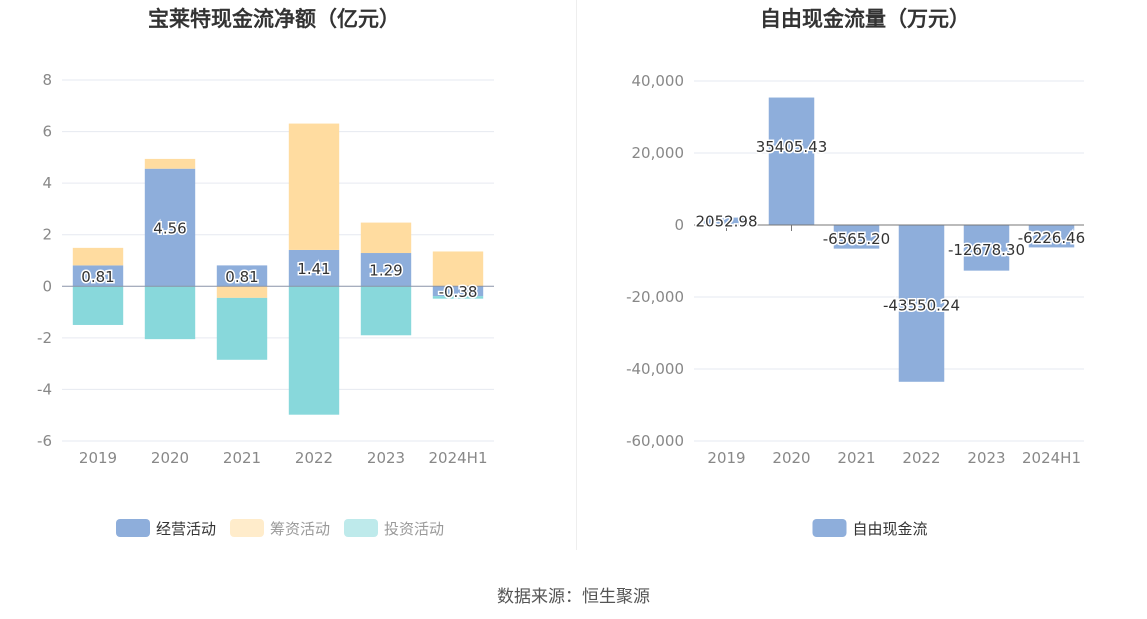 This screenshot has height=619, width=1147. What do you see at coordinates (186, 529) in the screenshot?
I see `legend-label: 经营活动` at bounding box center [186, 529].